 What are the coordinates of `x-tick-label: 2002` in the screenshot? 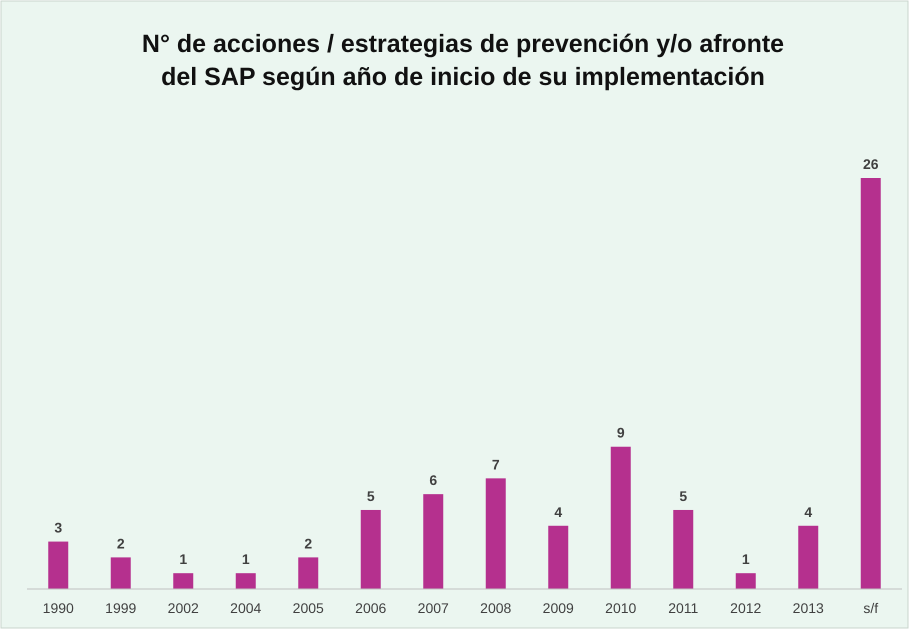 It's located at (184, 608).